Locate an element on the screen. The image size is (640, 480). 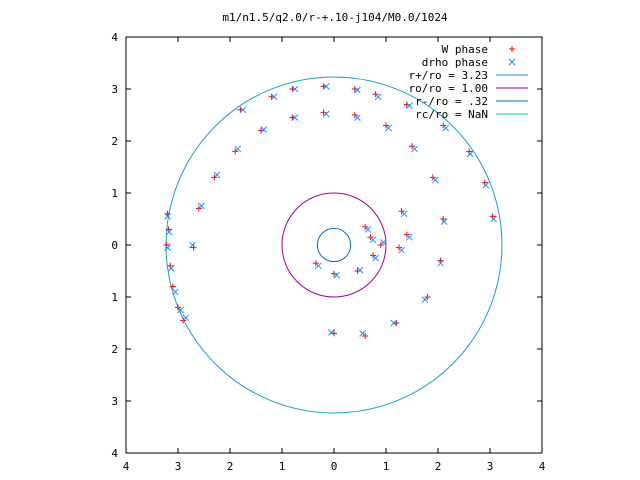
x-tick-label: 0 is located at coordinates (334, 466).